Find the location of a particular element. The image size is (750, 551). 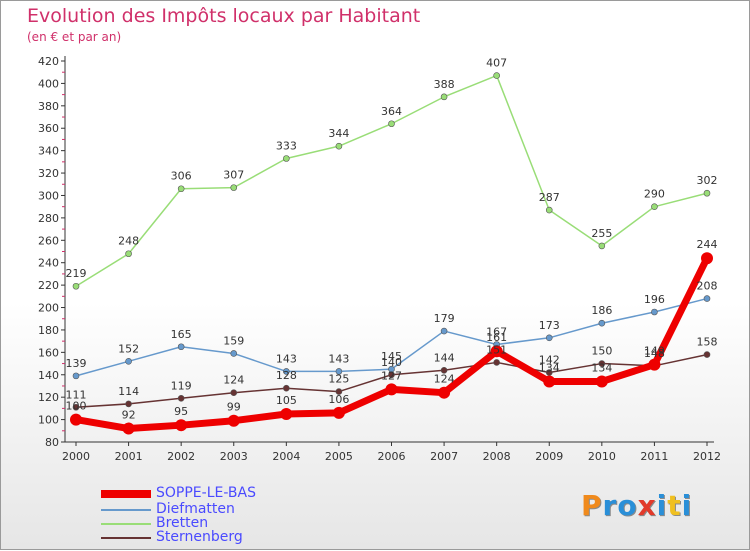

y-tick-label: 360 is located at coordinates (48, 128).